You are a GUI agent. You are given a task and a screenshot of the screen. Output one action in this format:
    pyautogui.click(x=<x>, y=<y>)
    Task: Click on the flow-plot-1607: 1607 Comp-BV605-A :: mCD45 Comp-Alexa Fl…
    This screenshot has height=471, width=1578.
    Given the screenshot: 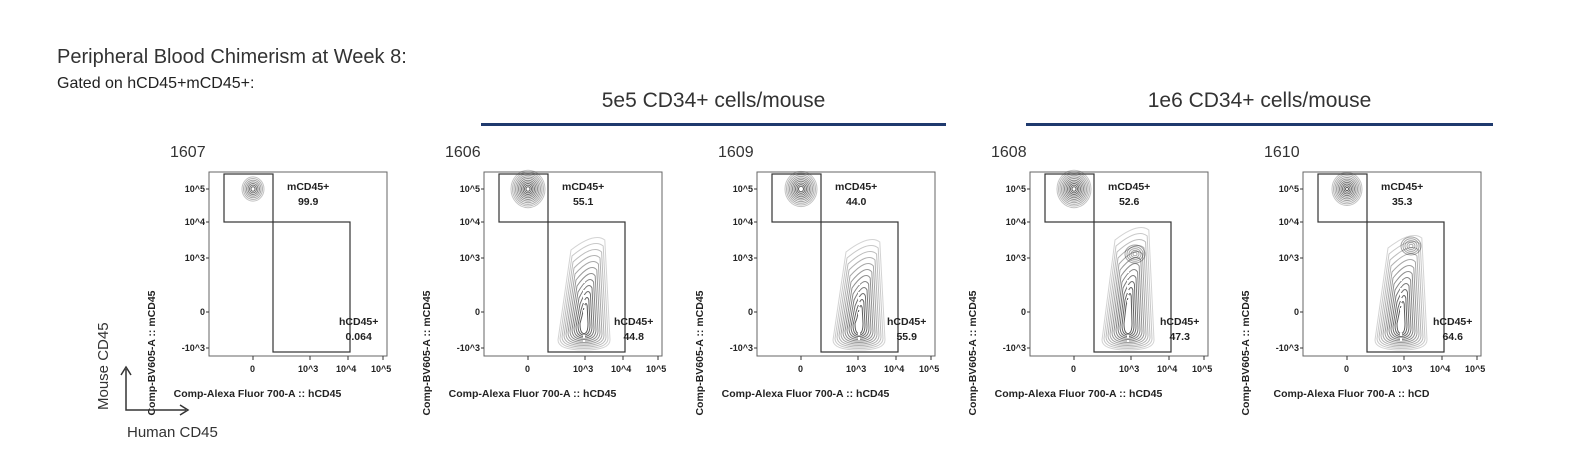 What is the action you would take?
    pyautogui.click(x=285, y=278)
    